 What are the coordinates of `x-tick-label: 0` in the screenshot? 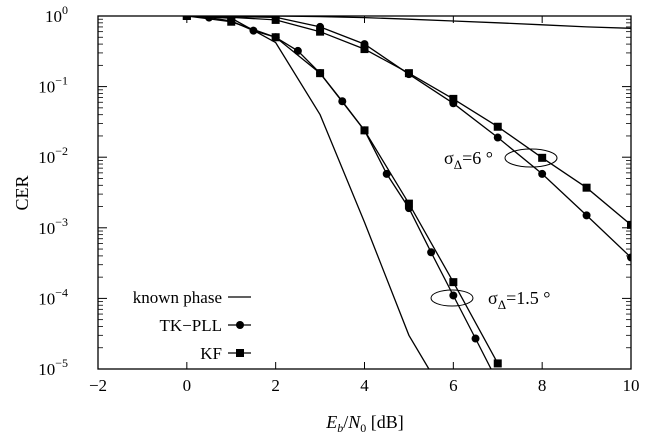 It's located at (187, 385).